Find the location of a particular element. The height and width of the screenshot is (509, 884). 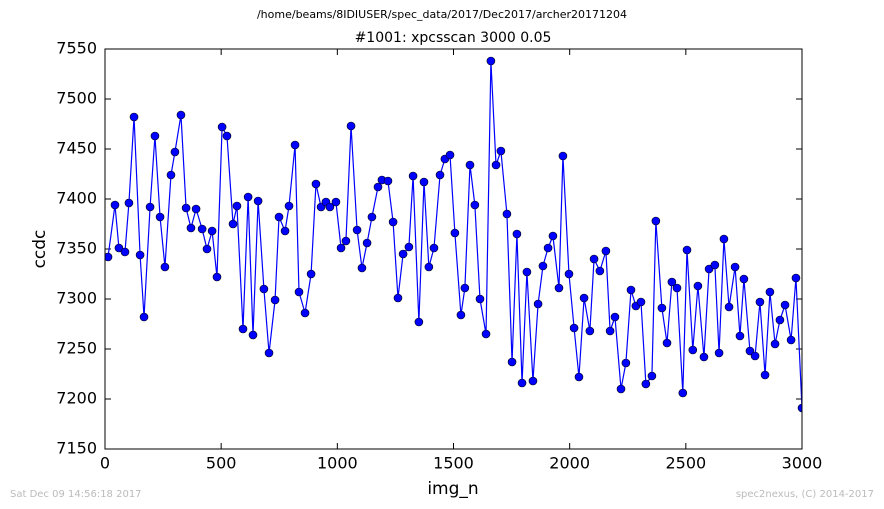

y-tick-label: 7350 is located at coordinates (76, 248).